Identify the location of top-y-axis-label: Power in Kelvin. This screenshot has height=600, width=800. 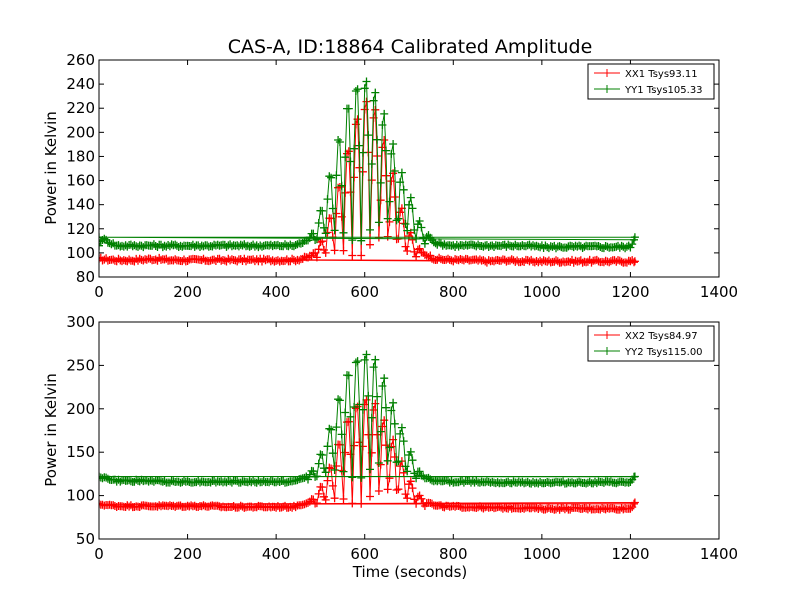
(51, 168).